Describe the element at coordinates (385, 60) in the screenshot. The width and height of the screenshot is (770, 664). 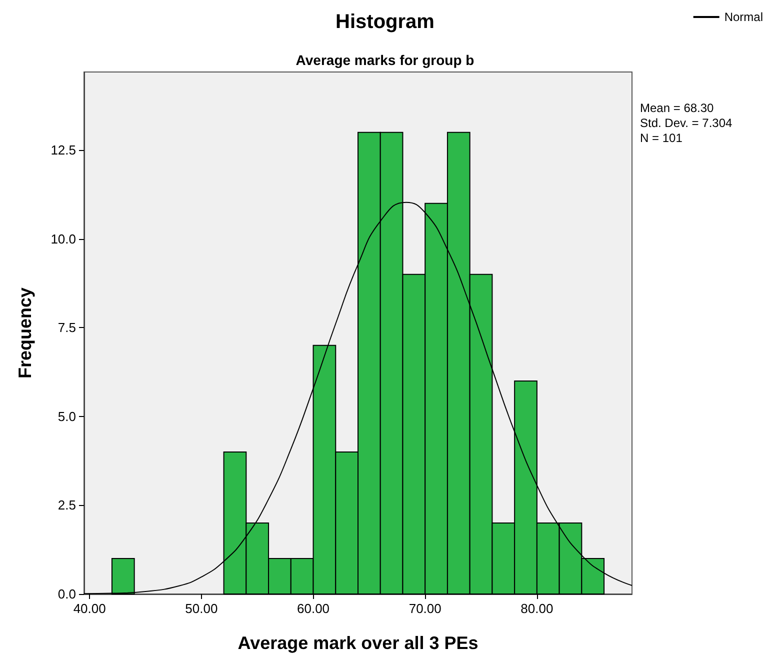
I see `chart-subtitle: Average marks for group b` at that location.